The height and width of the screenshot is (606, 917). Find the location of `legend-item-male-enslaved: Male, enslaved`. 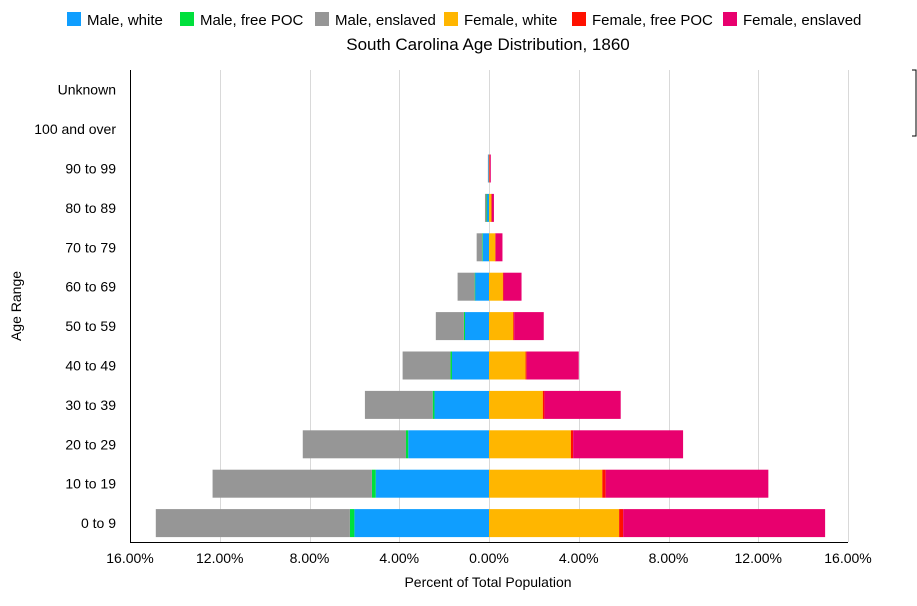

legend-item-male-enslaved: Male, enslaved is located at coordinates (375, 20).